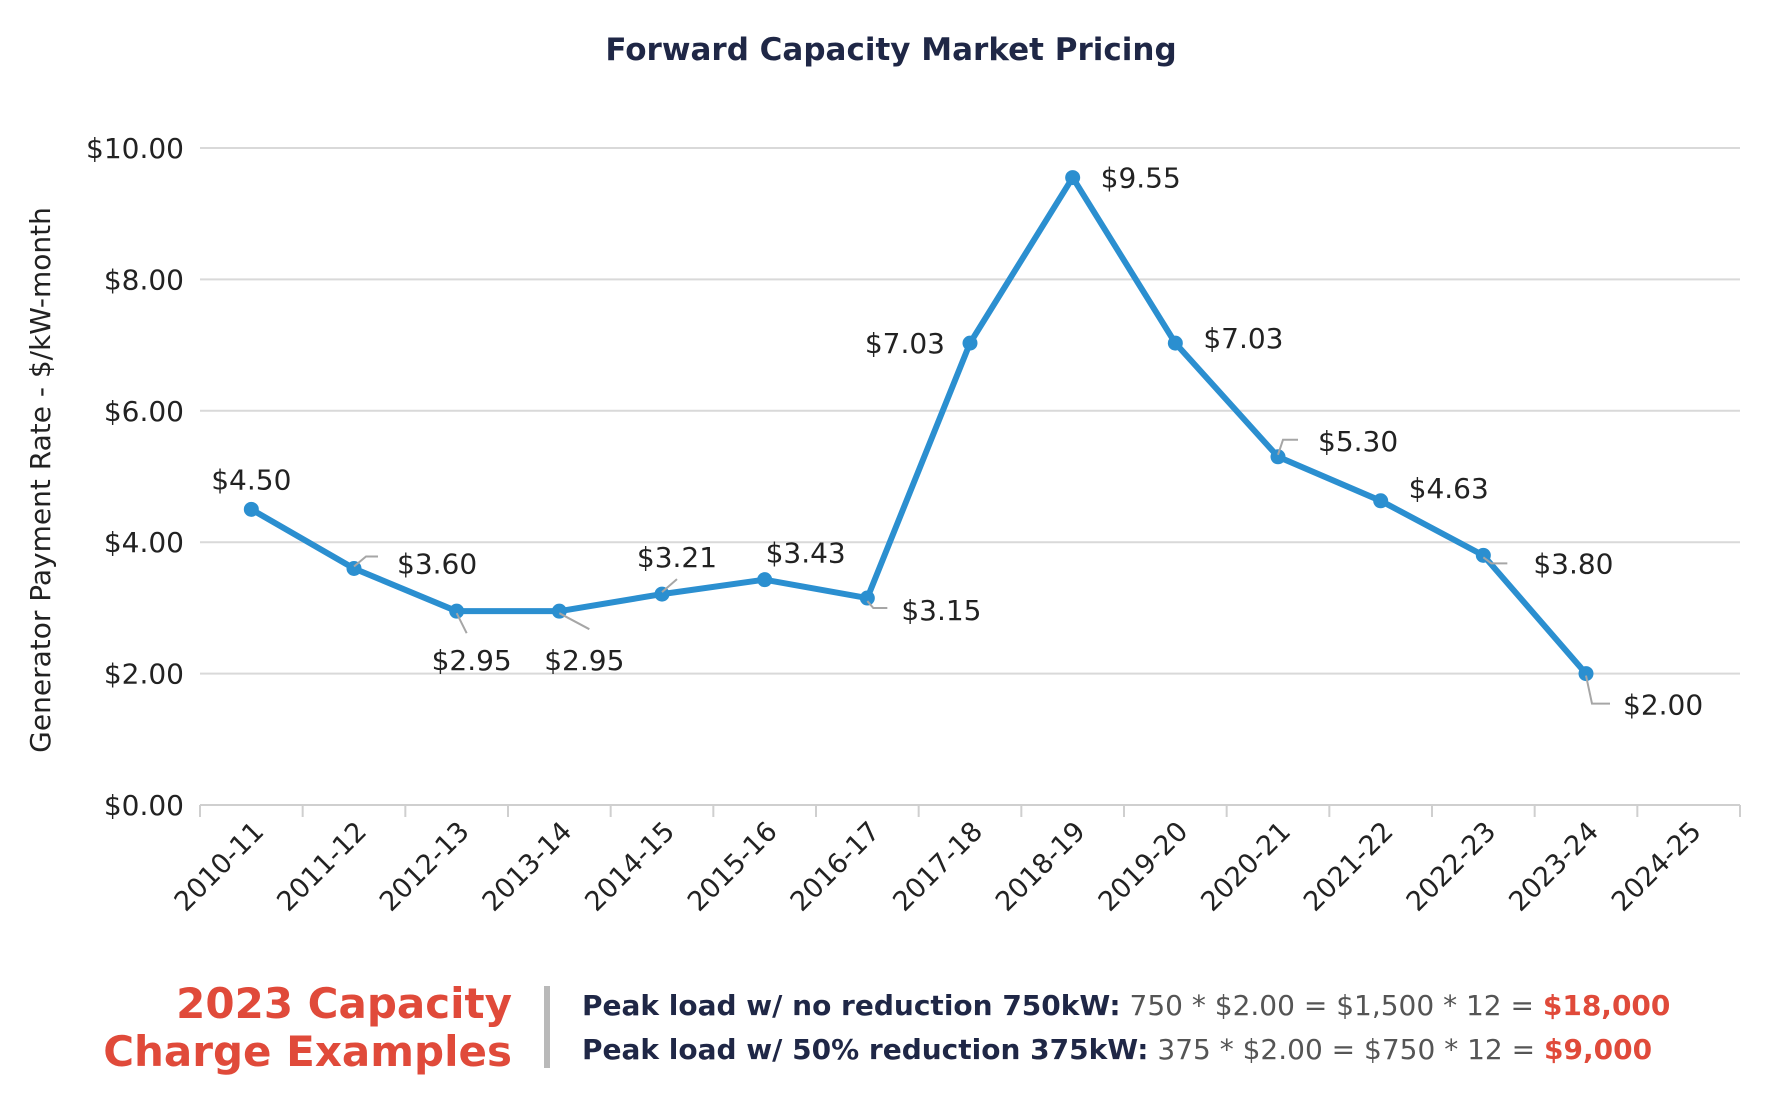 The width and height of the screenshot is (1766, 1098). Describe the element at coordinates (251, 479) in the screenshot. I see `data-label: $4.50` at that location.